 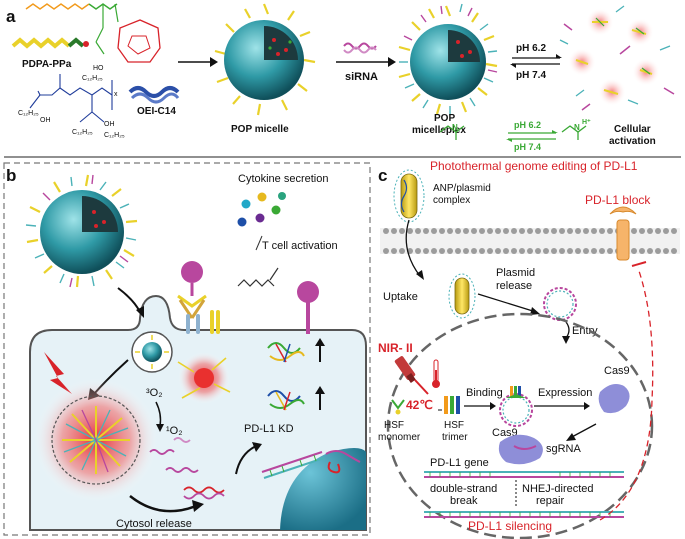 I want to click on released-sirna-strands, so click(x=187, y=468).